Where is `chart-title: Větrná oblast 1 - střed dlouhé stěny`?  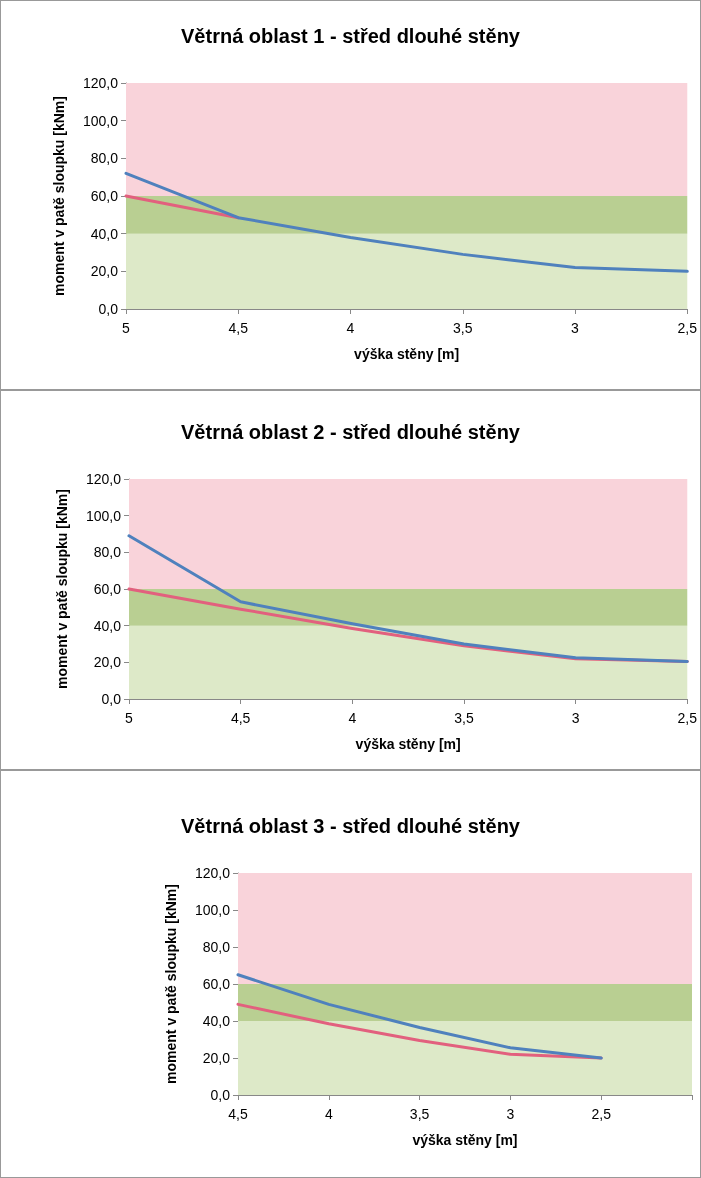
chart-title: Větrná oblast 1 - střed dlouhé stěny is located at coordinates (351, 36).